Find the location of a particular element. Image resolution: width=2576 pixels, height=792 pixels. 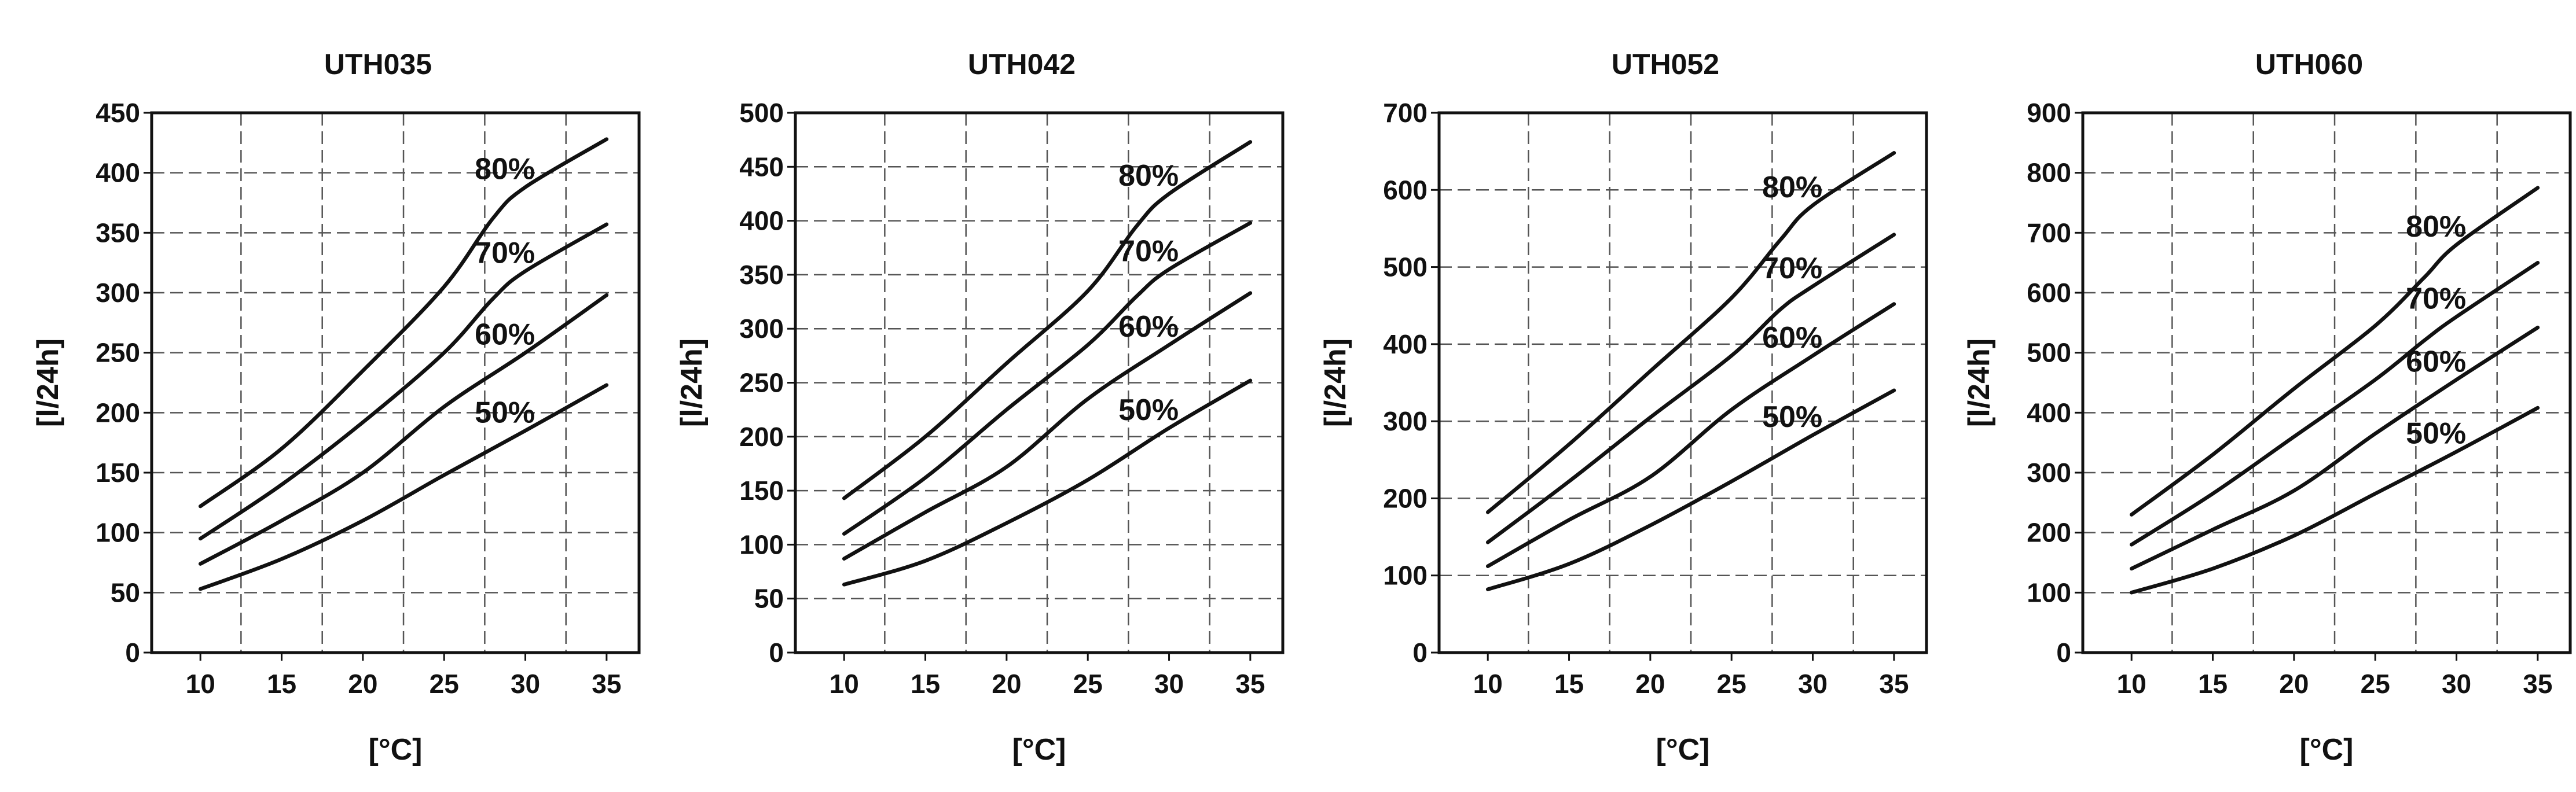

chart-title: UTH035 is located at coordinates (378, 64).